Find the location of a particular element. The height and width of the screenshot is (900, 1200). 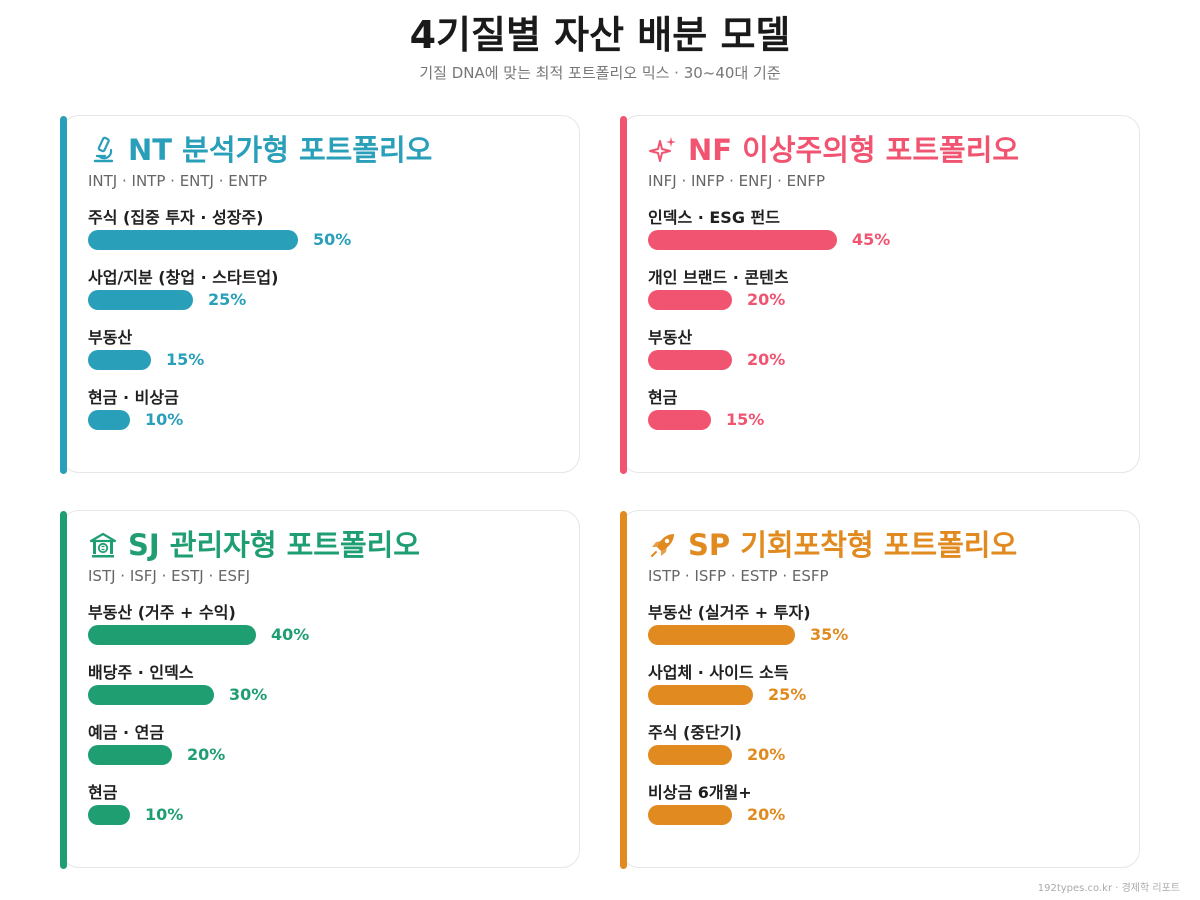

allocation-row: 사업체 · 사이드 소득 25% is located at coordinates (878, 691).